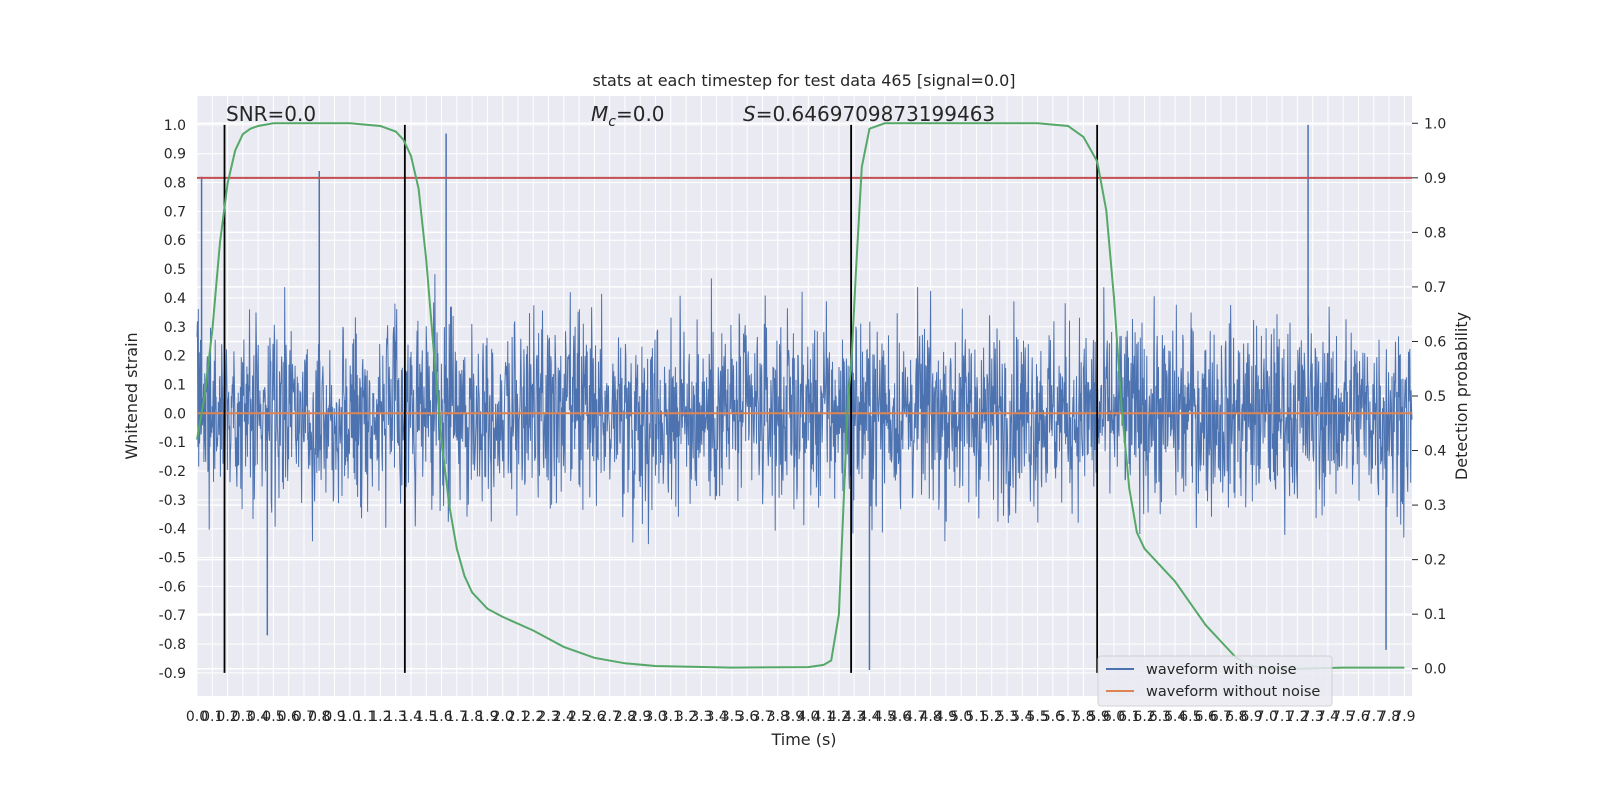  Describe the element at coordinates (1297, 717) in the screenshot. I see `x-tick-label: 7.2` at that location.